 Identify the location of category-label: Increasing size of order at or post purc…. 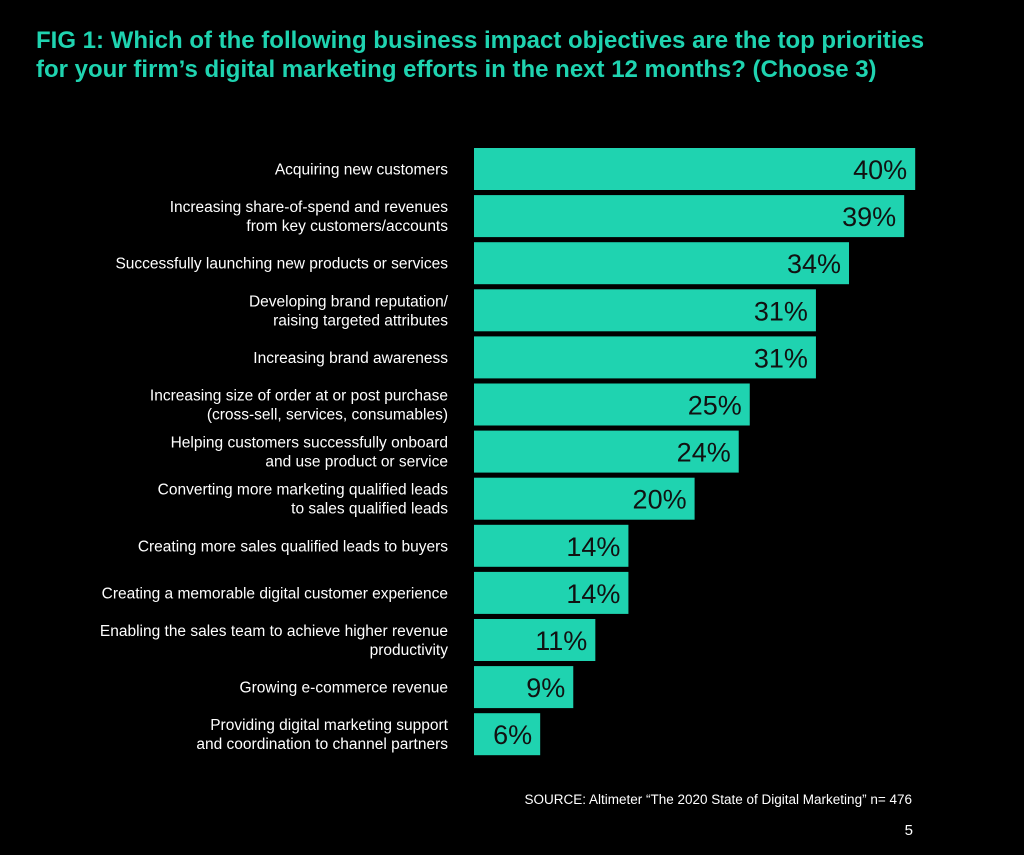
(299, 406).